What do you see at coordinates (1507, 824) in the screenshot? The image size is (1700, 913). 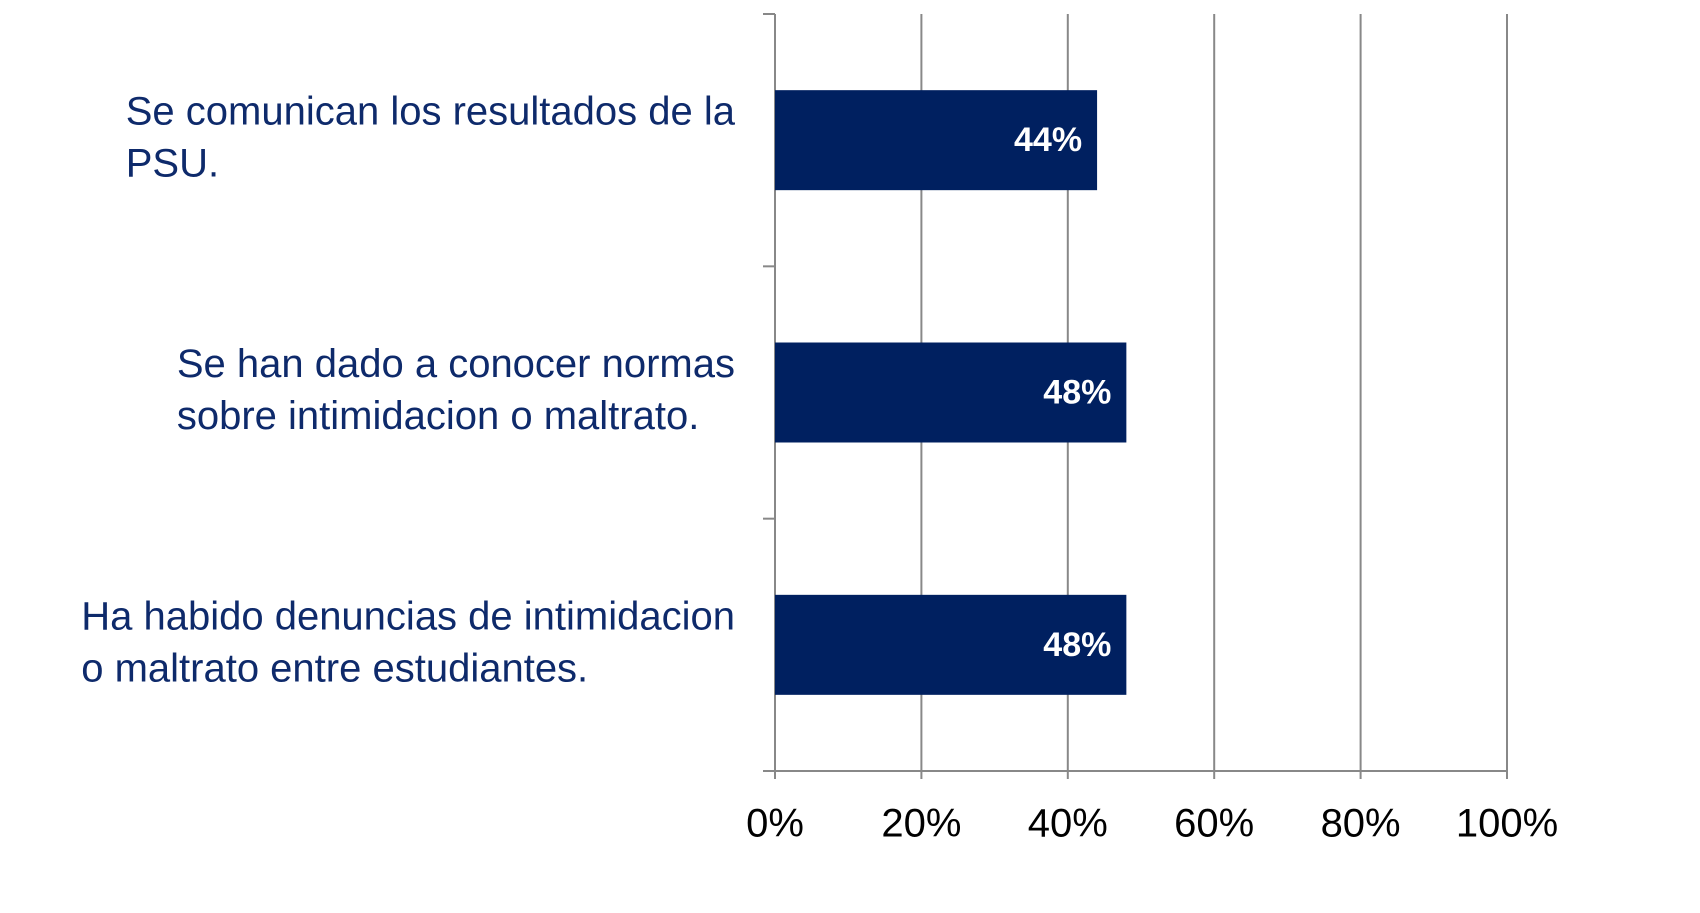 I see `x-tick-label: 100%` at bounding box center [1507, 824].